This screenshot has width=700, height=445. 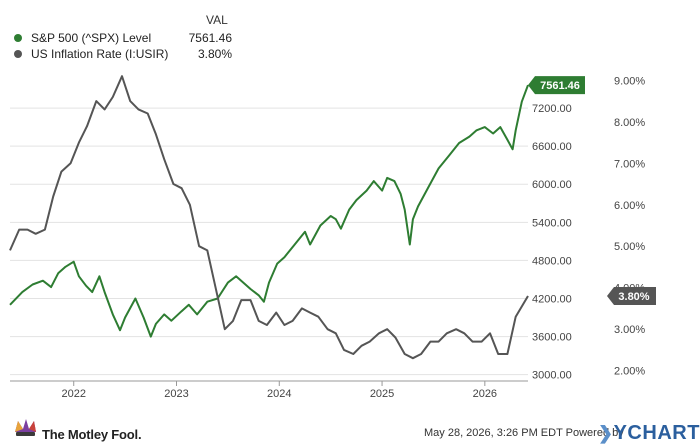 What do you see at coordinates (629, 372) in the screenshot?
I see `y-right-tick-label: 2.00%` at bounding box center [629, 372].